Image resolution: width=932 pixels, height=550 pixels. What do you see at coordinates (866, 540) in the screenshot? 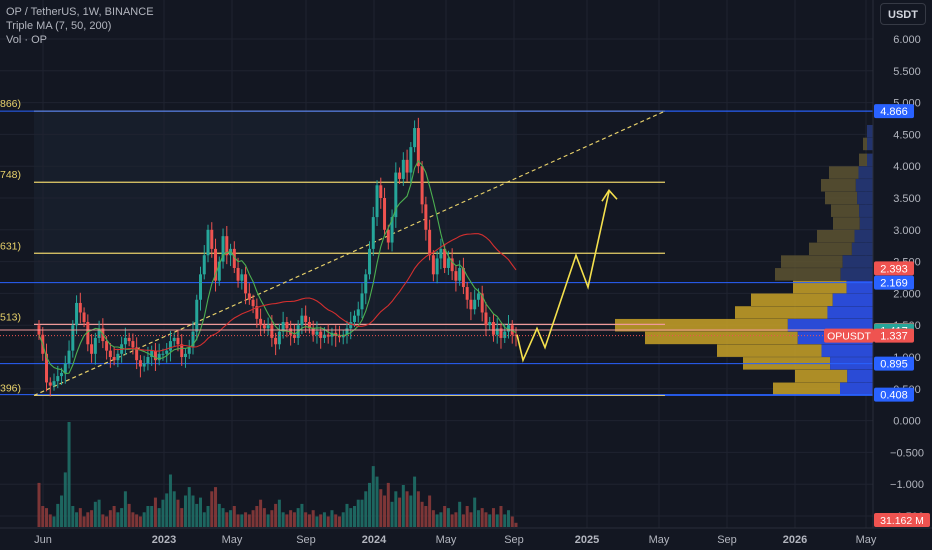
I see `time-tick-label: May` at bounding box center [866, 540].